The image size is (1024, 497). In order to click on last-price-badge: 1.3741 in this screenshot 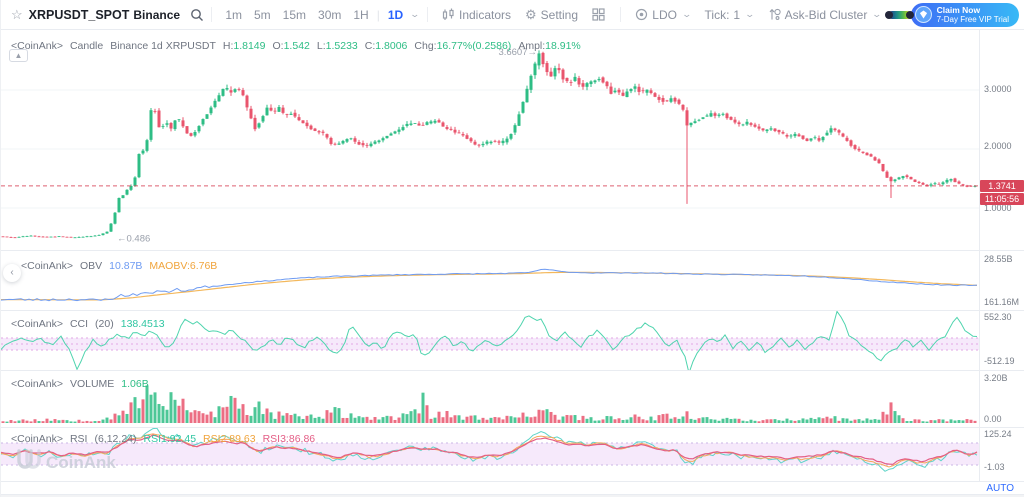, I will do `click(1002, 186)`.